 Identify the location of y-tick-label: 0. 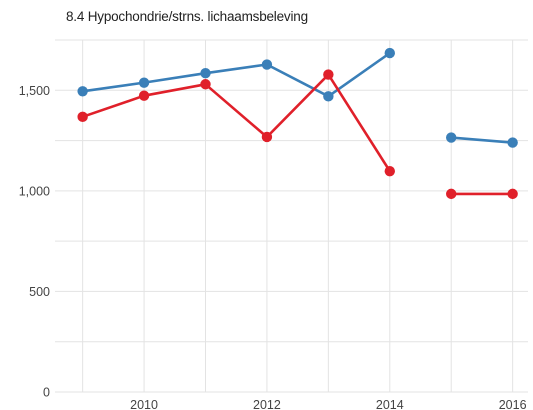
(46, 393).